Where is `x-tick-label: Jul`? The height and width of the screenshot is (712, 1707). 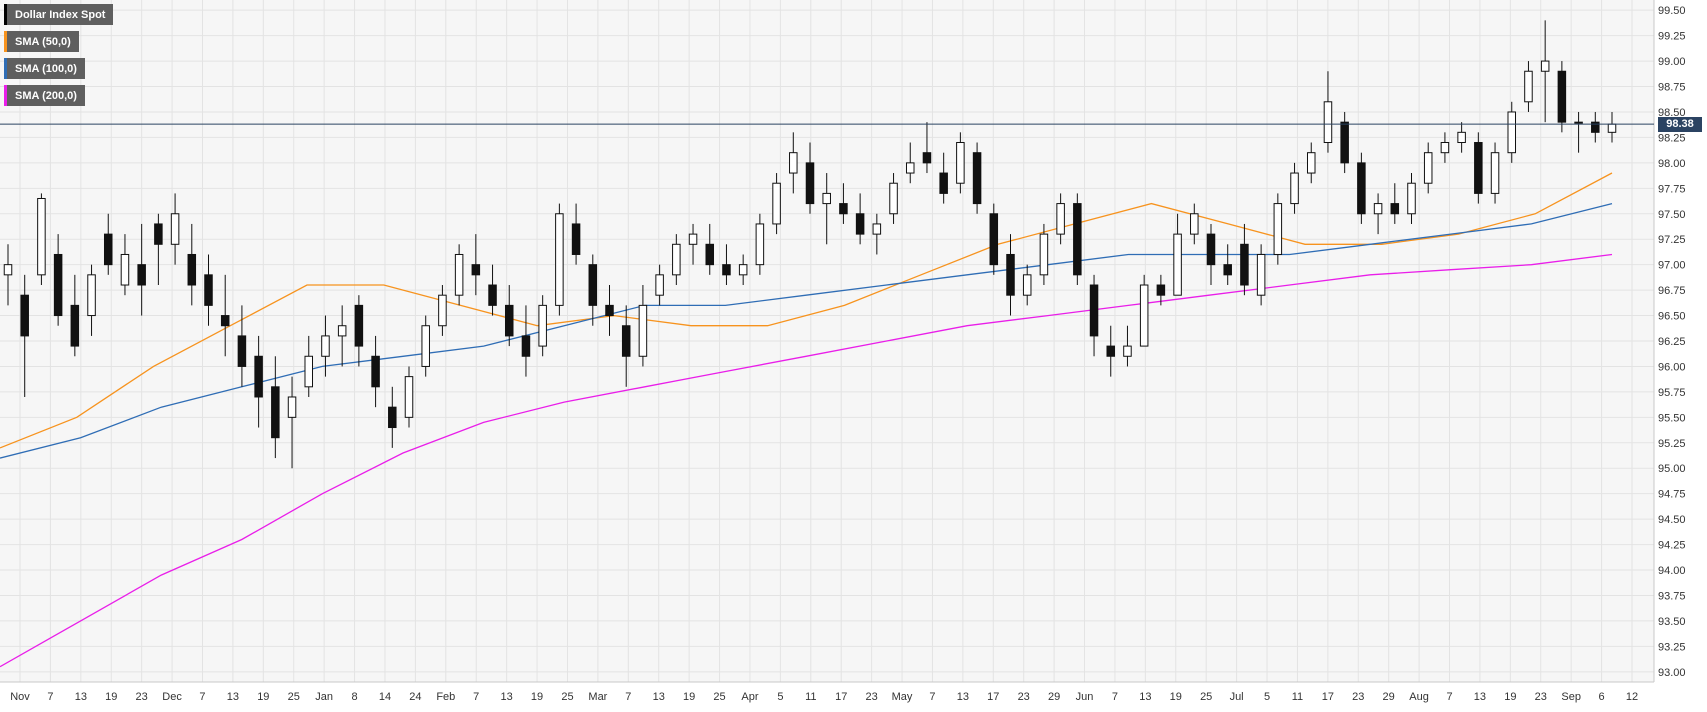 x-tick-label: Jul is located at coordinates (1237, 697).